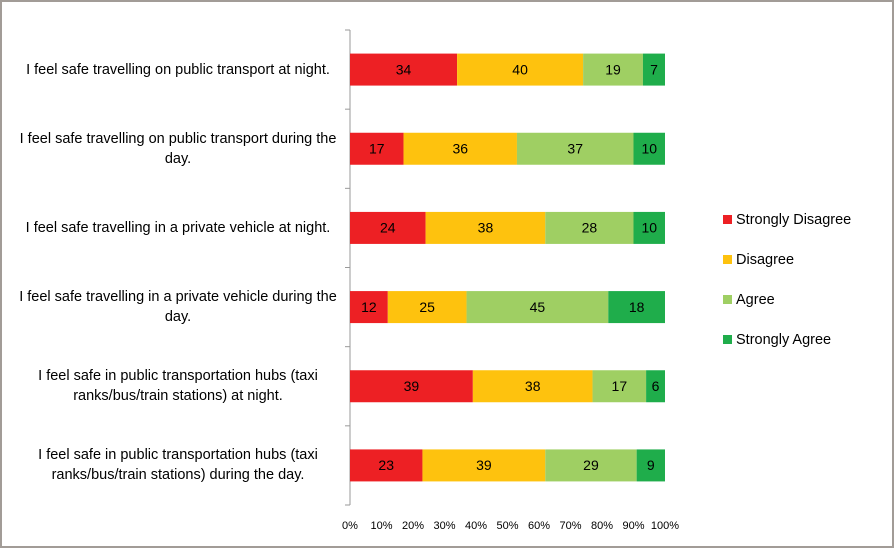 The height and width of the screenshot is (548, 894). I want to click on x-tick-label: 10%, so click(381, 526).